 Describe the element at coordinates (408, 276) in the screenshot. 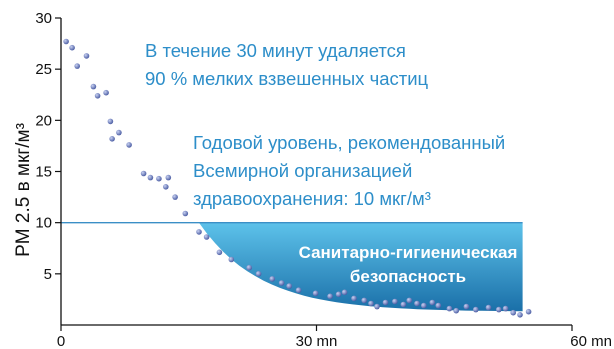

I see `safety-band-label-line-2: безопасность` at that location.